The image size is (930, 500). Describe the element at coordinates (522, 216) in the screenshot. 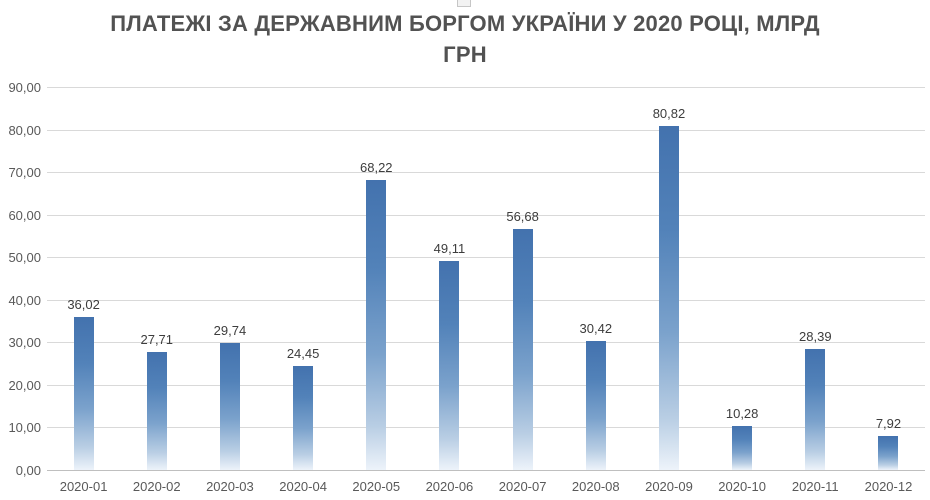

I see `bar-value-label: 56,68` at that location.